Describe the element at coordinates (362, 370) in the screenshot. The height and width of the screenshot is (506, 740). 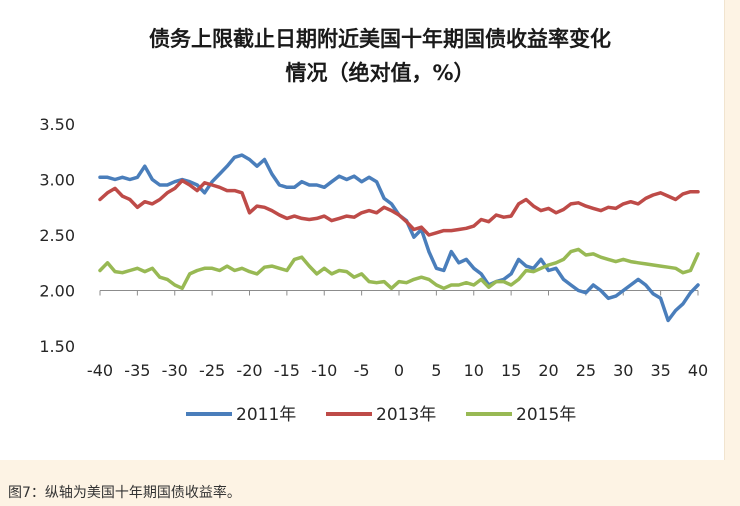
I see `x-tick-label: -5` at that location.